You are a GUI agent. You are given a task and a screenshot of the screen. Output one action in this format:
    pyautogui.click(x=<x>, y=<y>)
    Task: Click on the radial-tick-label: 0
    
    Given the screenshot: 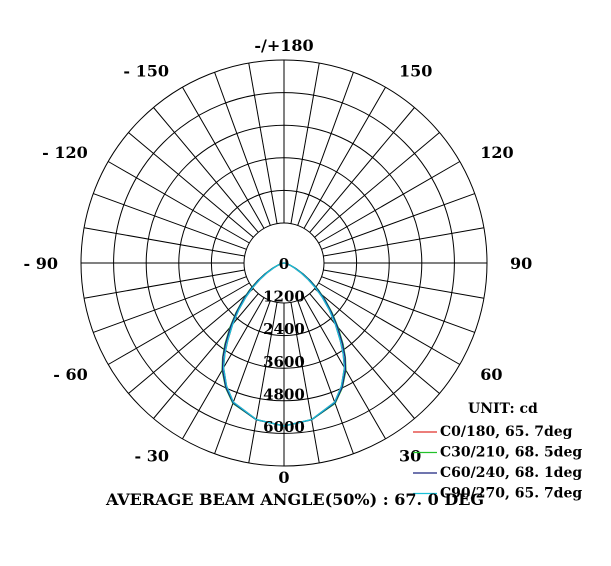 What is the action you would take?
    pyautogui.click(x=284, y=264)
    